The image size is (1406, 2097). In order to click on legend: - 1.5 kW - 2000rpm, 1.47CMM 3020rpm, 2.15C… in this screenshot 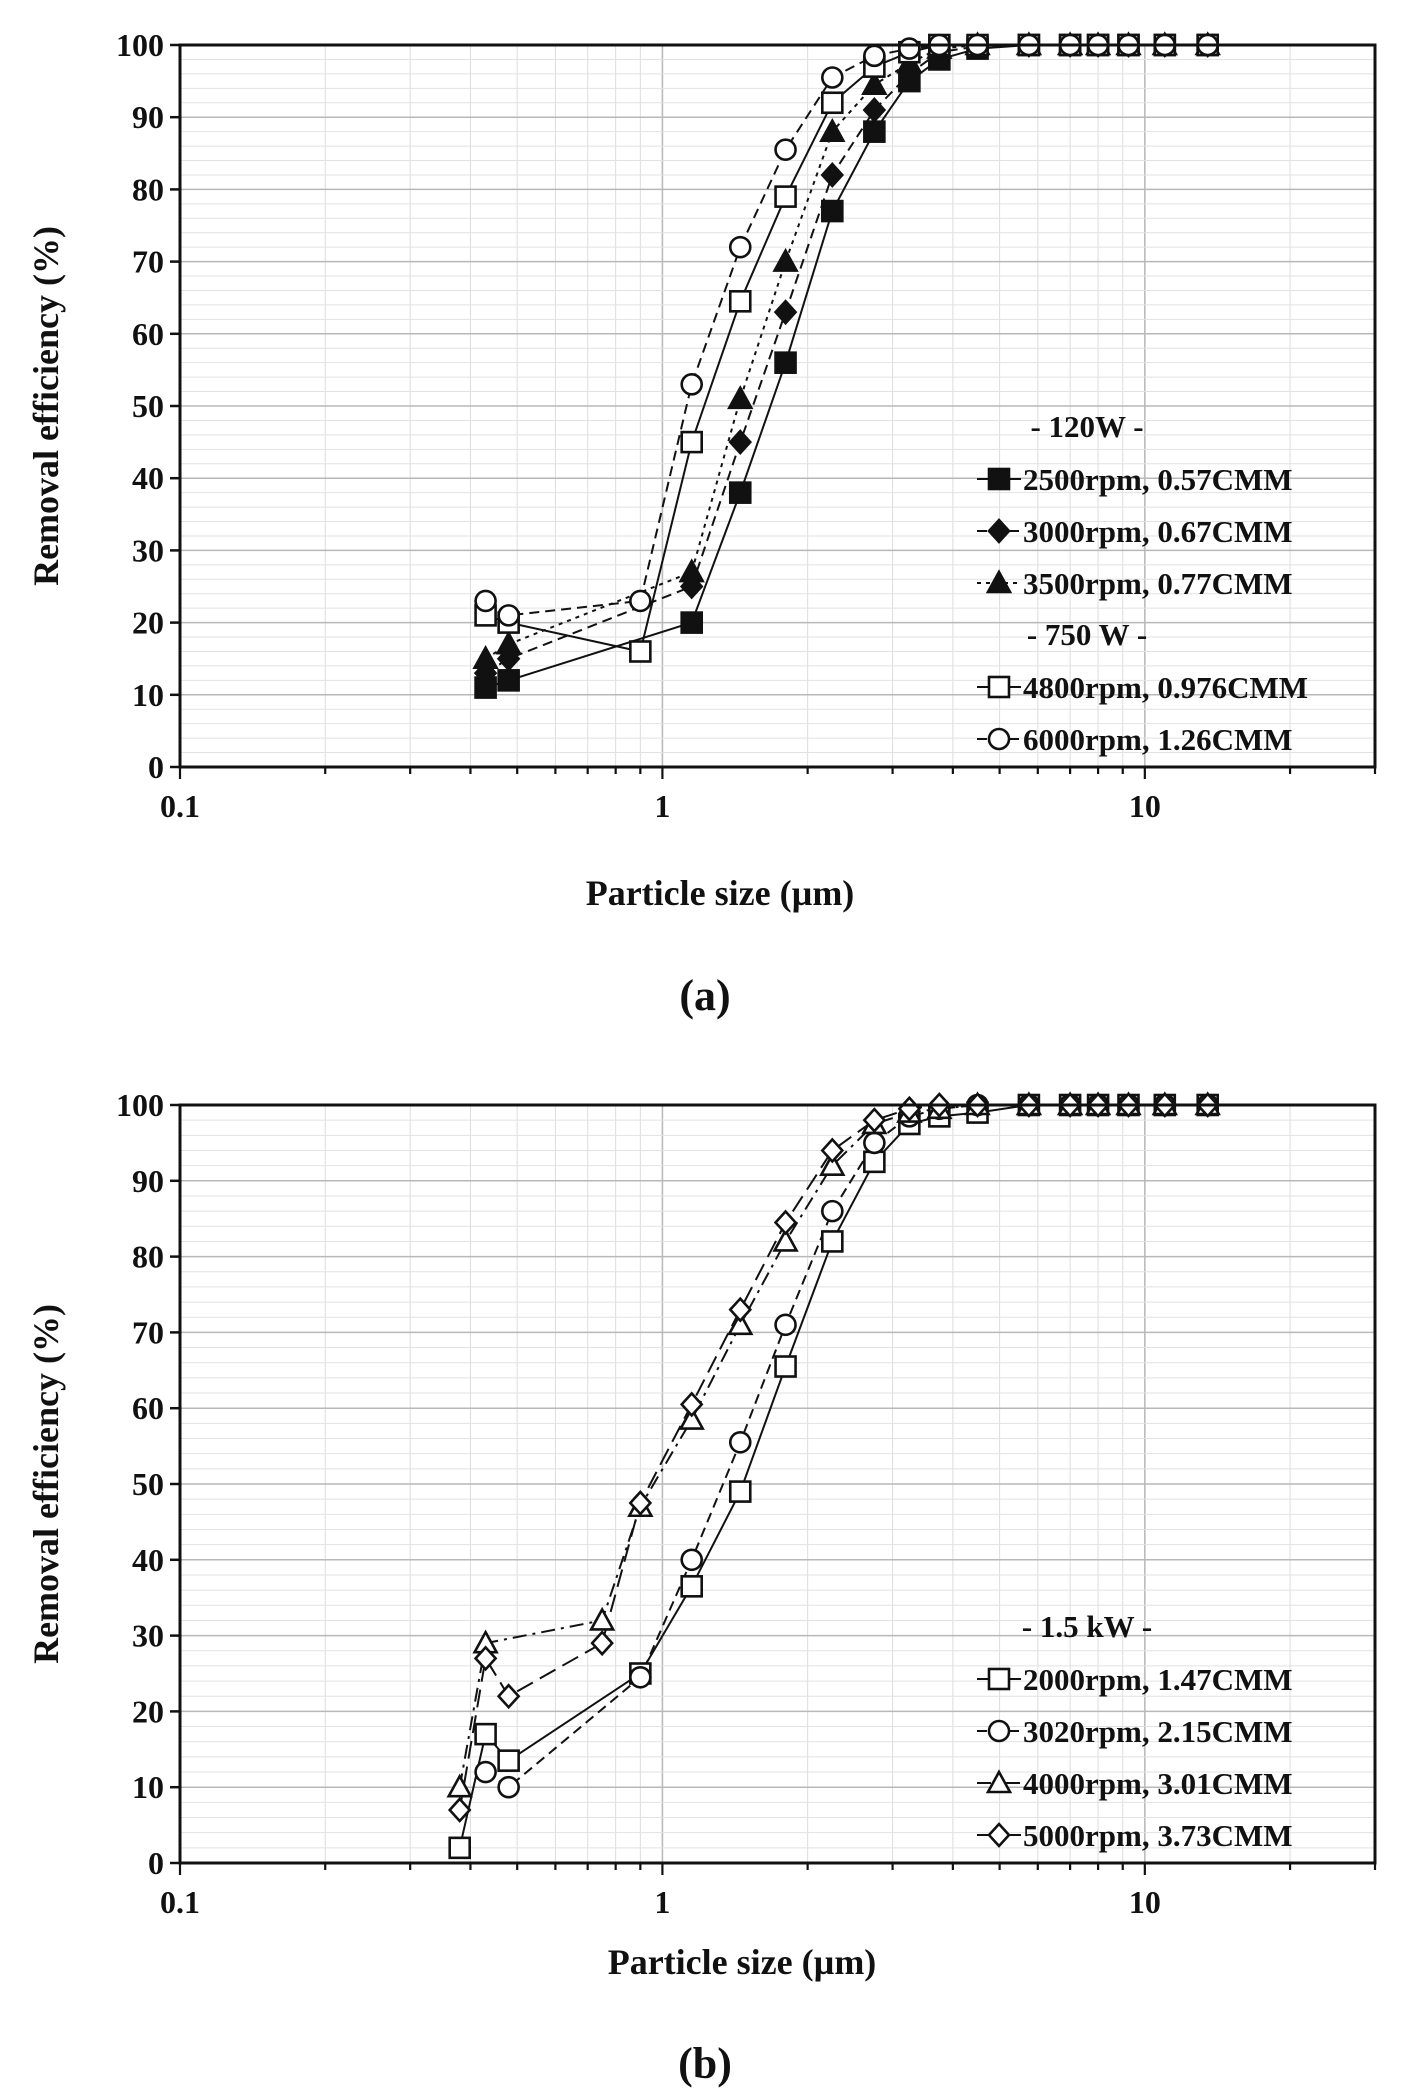, I will do `click(1134, 1731)`.